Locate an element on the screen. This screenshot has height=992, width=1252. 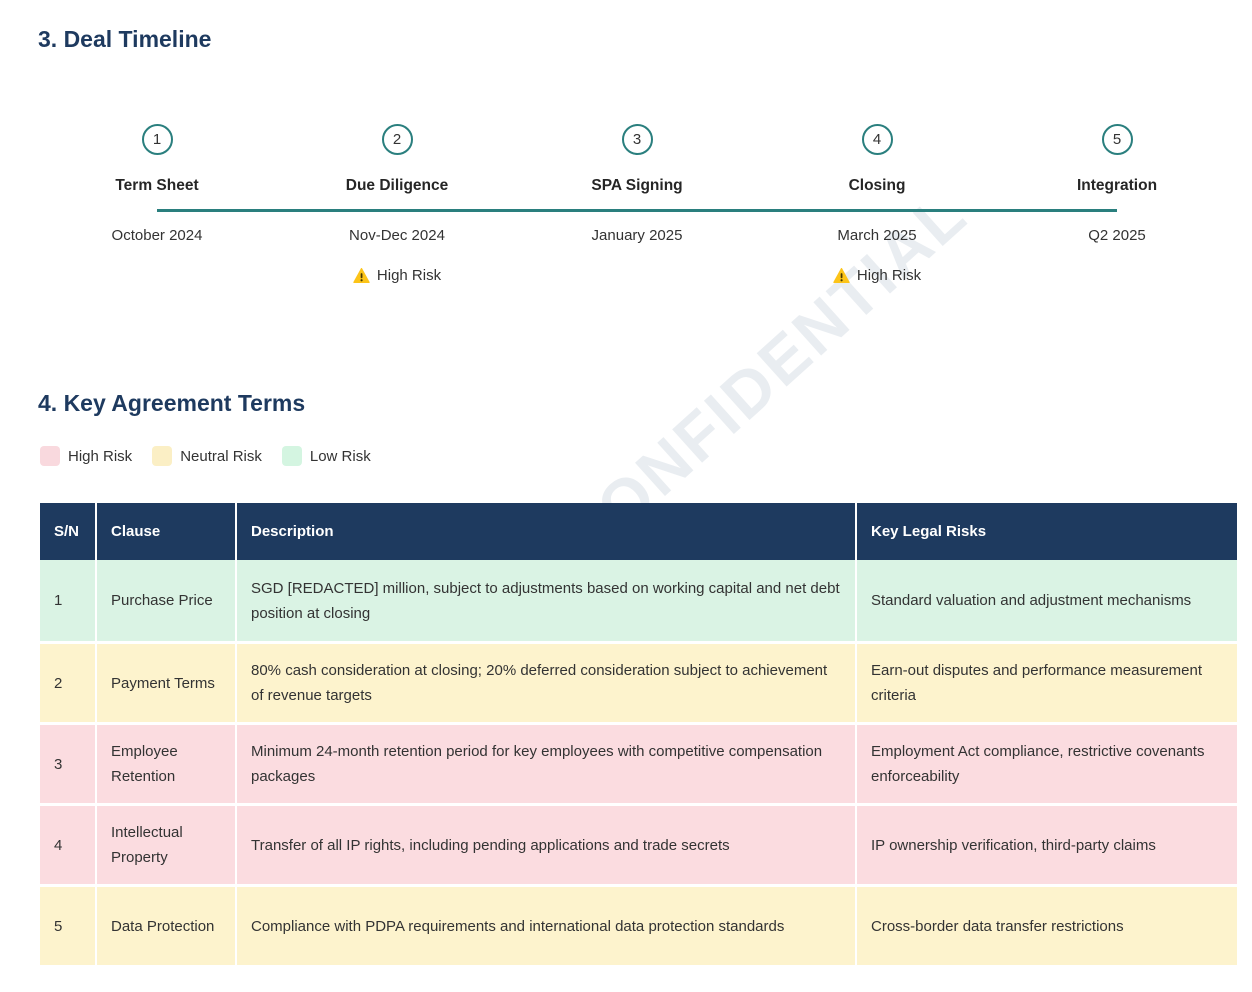
stage-number-badge: 4 is located at coordinates (877, 139).